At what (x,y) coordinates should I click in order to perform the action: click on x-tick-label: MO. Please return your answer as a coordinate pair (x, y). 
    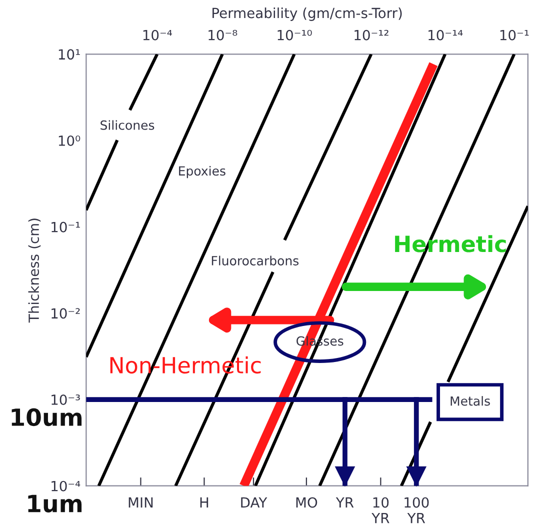
    Looking at the image, I should click on (307, 502).